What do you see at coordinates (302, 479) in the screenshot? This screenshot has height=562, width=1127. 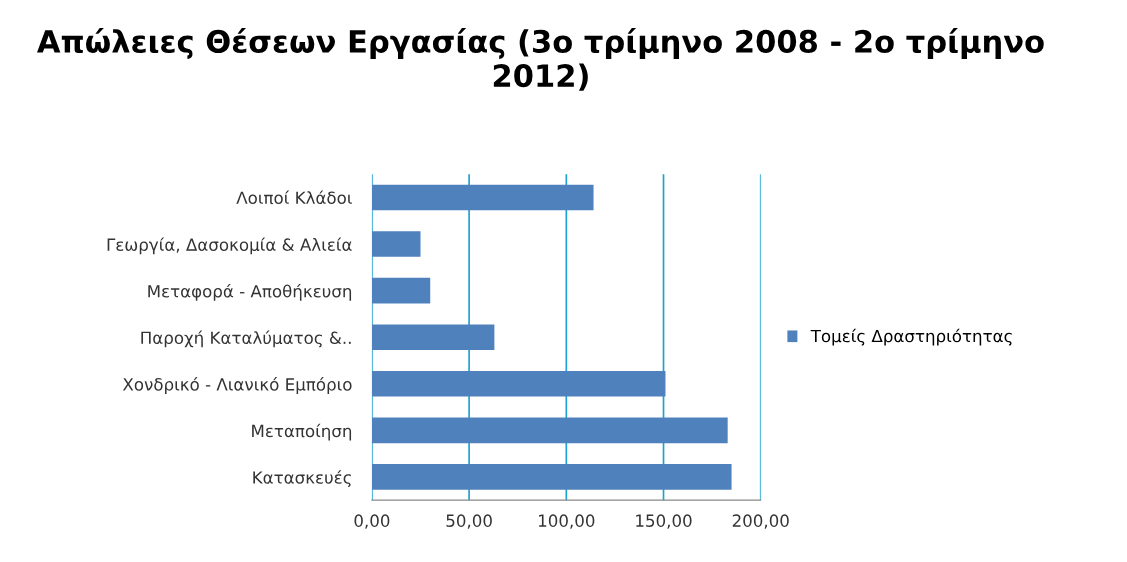 I see `y-tick-label: Κατασκευές` at bounding box center [302, 479].